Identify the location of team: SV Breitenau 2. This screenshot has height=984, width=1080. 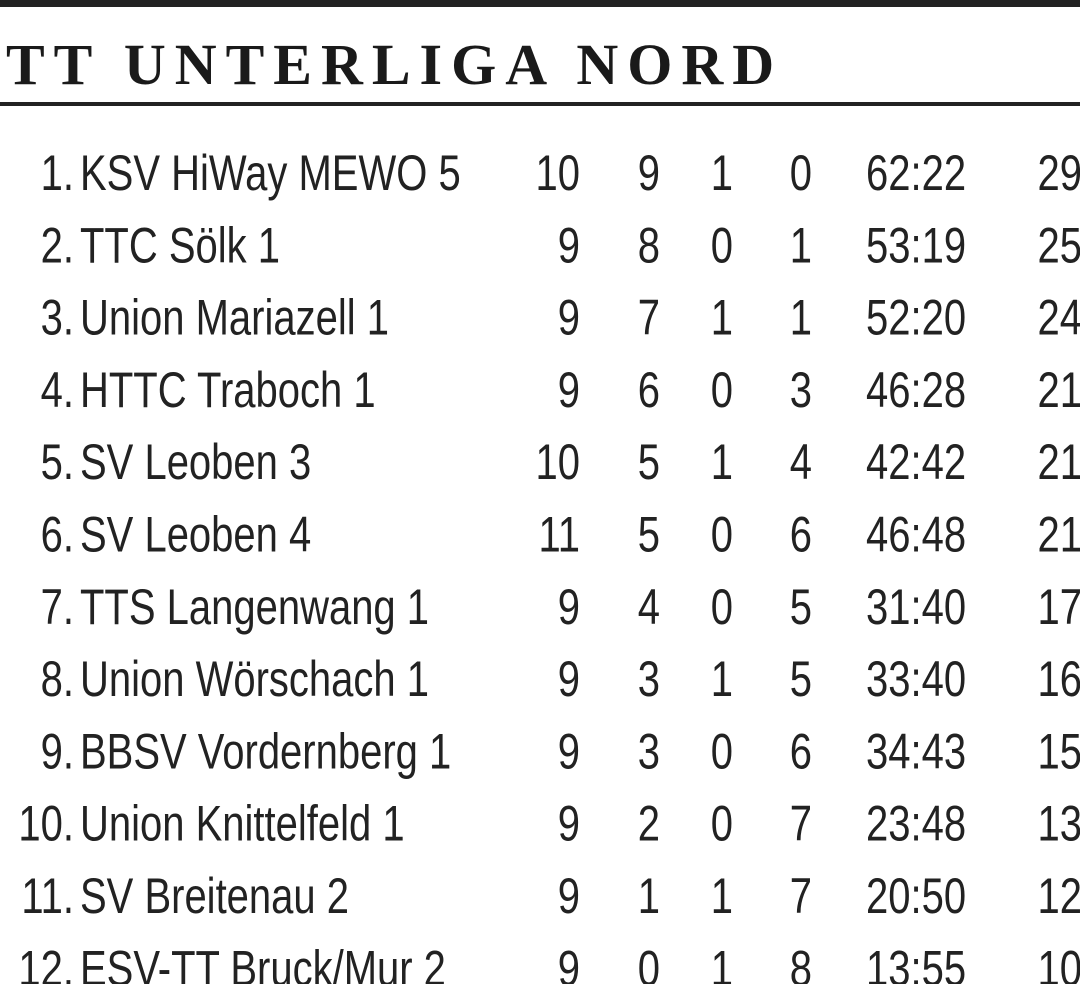
(214, 896).